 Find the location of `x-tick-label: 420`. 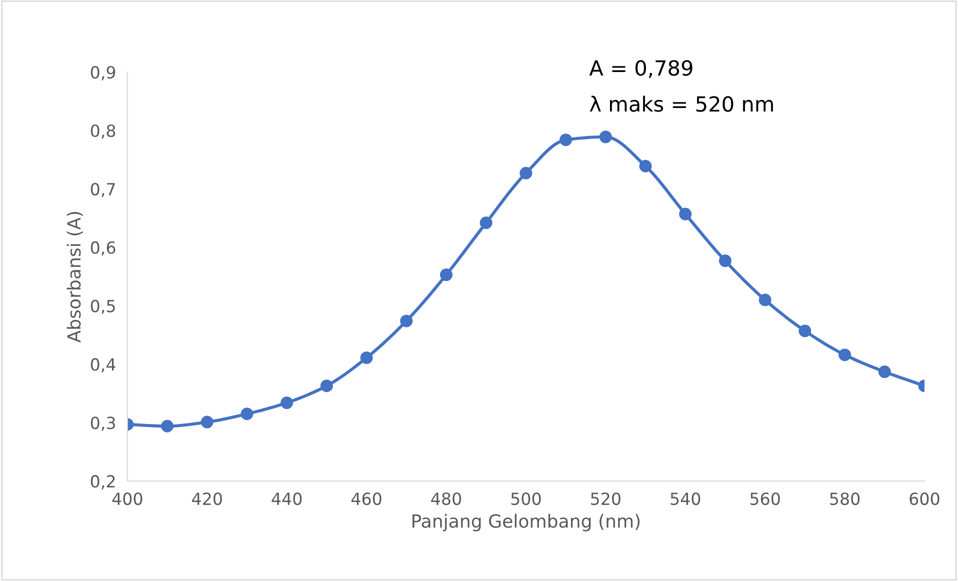

x-tick-label: 420 is located at coordinates (207, 499).